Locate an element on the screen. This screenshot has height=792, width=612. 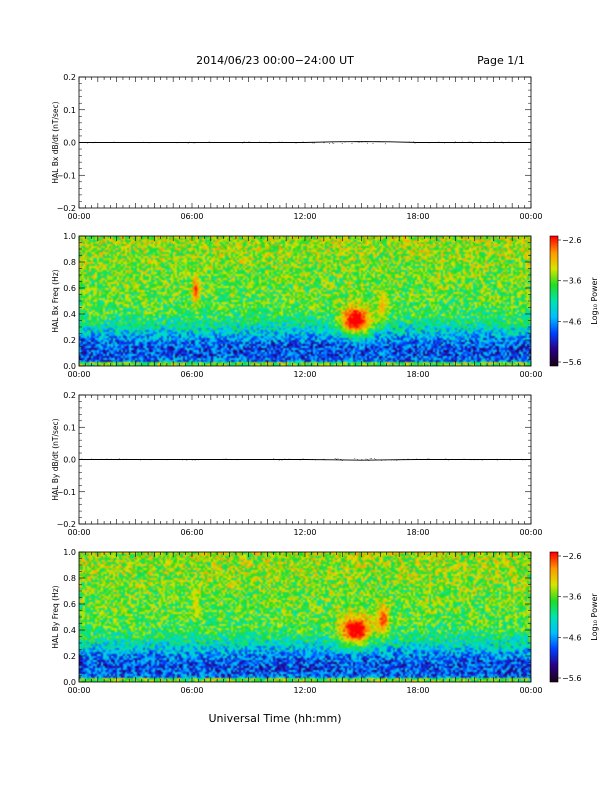
page-indicator: Page 1/1 is located at coordinates (501, 60).